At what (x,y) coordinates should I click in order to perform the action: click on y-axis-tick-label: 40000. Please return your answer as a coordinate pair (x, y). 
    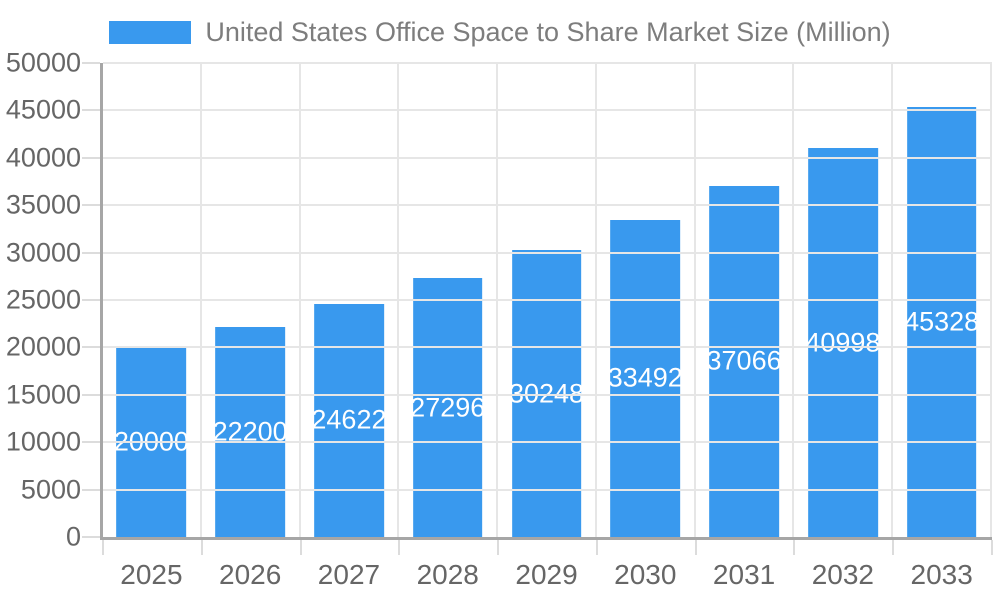
    Looking at the image, I should click on (43, 157).